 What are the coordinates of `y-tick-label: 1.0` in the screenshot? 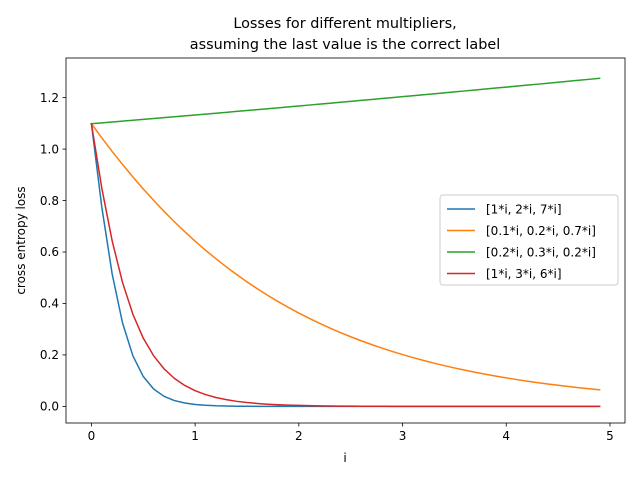 It's located at (49, 149).